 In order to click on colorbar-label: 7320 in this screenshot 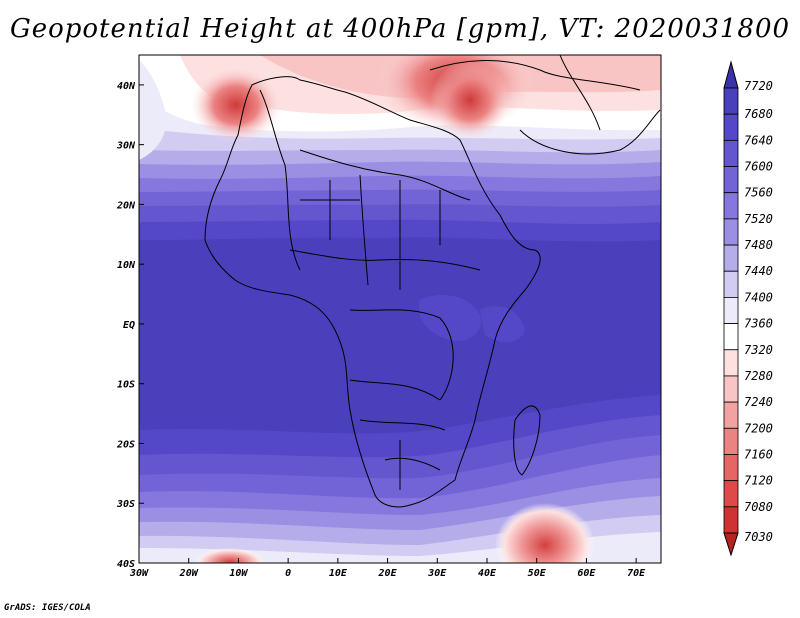, I will do `click(758, 350)`.